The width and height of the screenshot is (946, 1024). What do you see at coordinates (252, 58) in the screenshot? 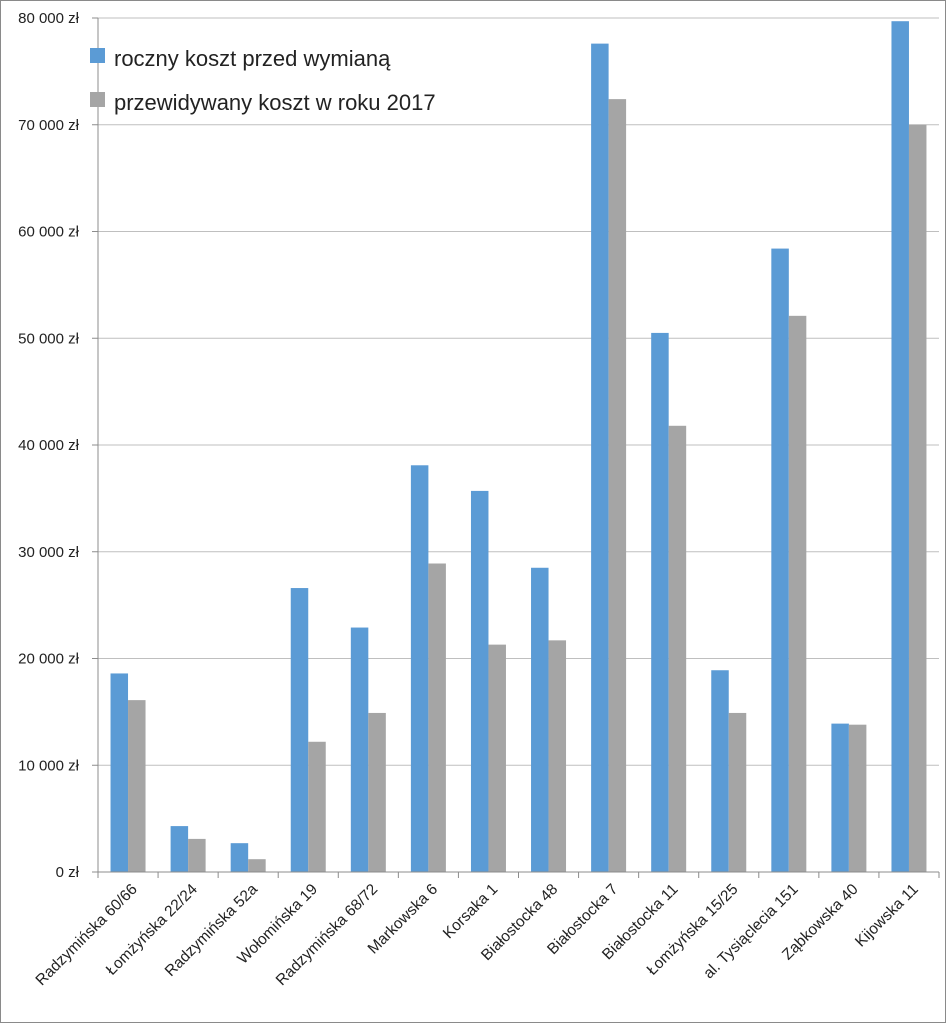
I see `legend-label-series-1: roczny koszt przed wymianą` at bounding box center [252, 58].